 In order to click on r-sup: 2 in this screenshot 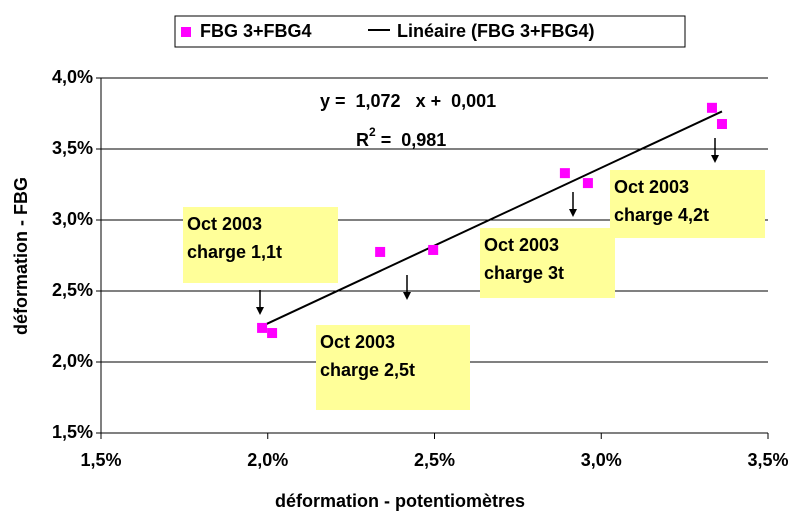, I will do `click(372, 132)`.